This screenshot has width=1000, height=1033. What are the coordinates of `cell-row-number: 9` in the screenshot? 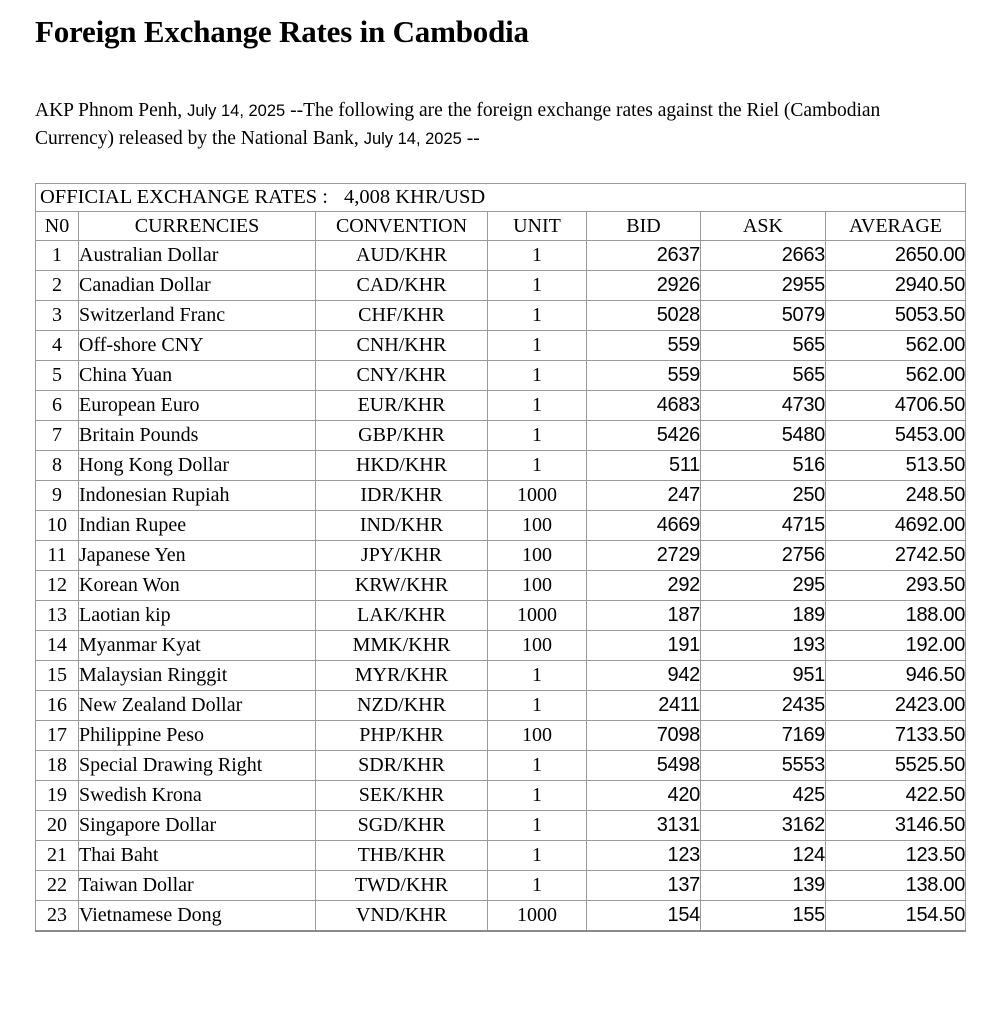 It's located at (57, 495).